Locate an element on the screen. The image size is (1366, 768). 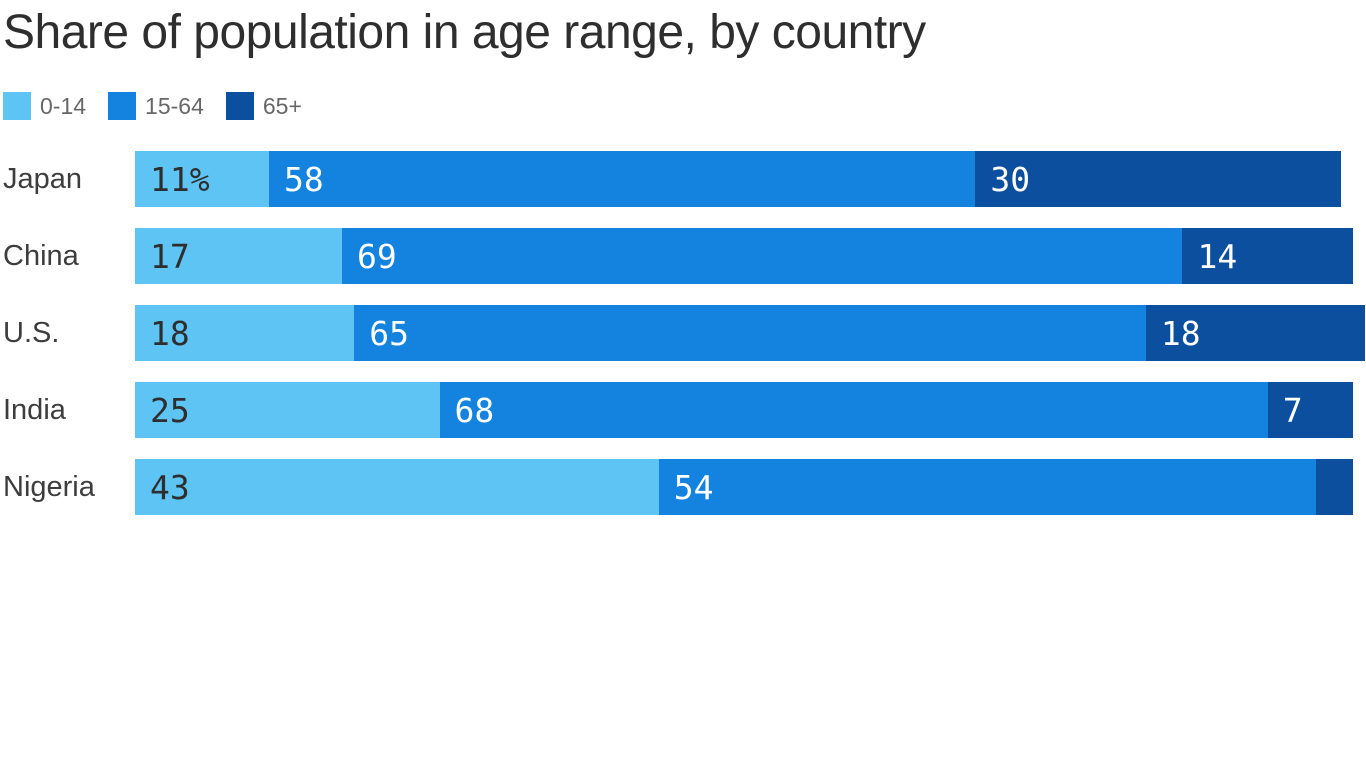
bar-segment-15-64: 54 is located at coordinates (987, 487).